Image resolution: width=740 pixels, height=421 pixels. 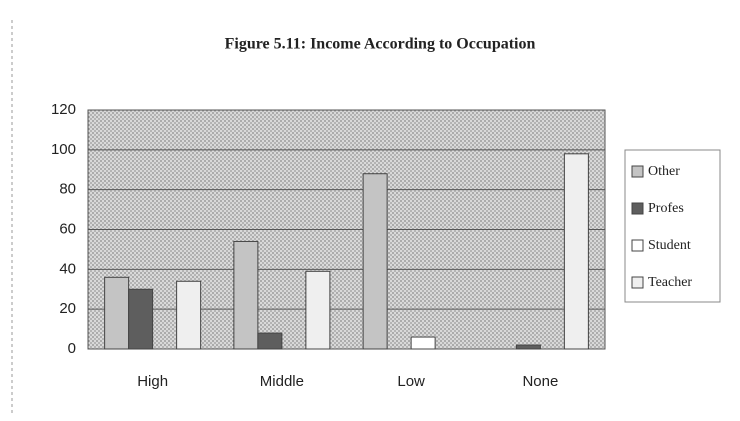 I want to click on y-tick-label: 60, so click(x=67, y=228).